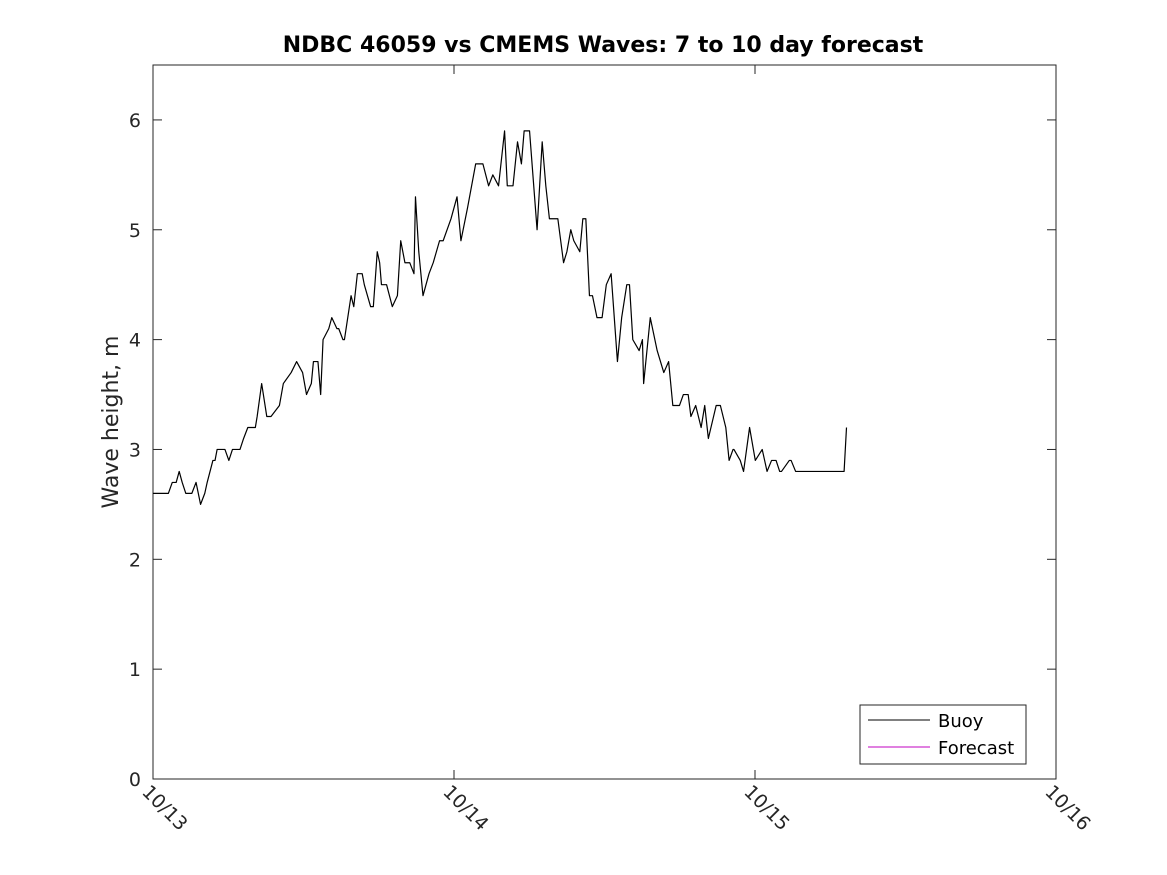 This screenshot has height=875, width=1167. What do you see at coordinates (465, 808) in the screenshot?
I see `x-tick-label: 10/14` at bounding box center [465, 808].